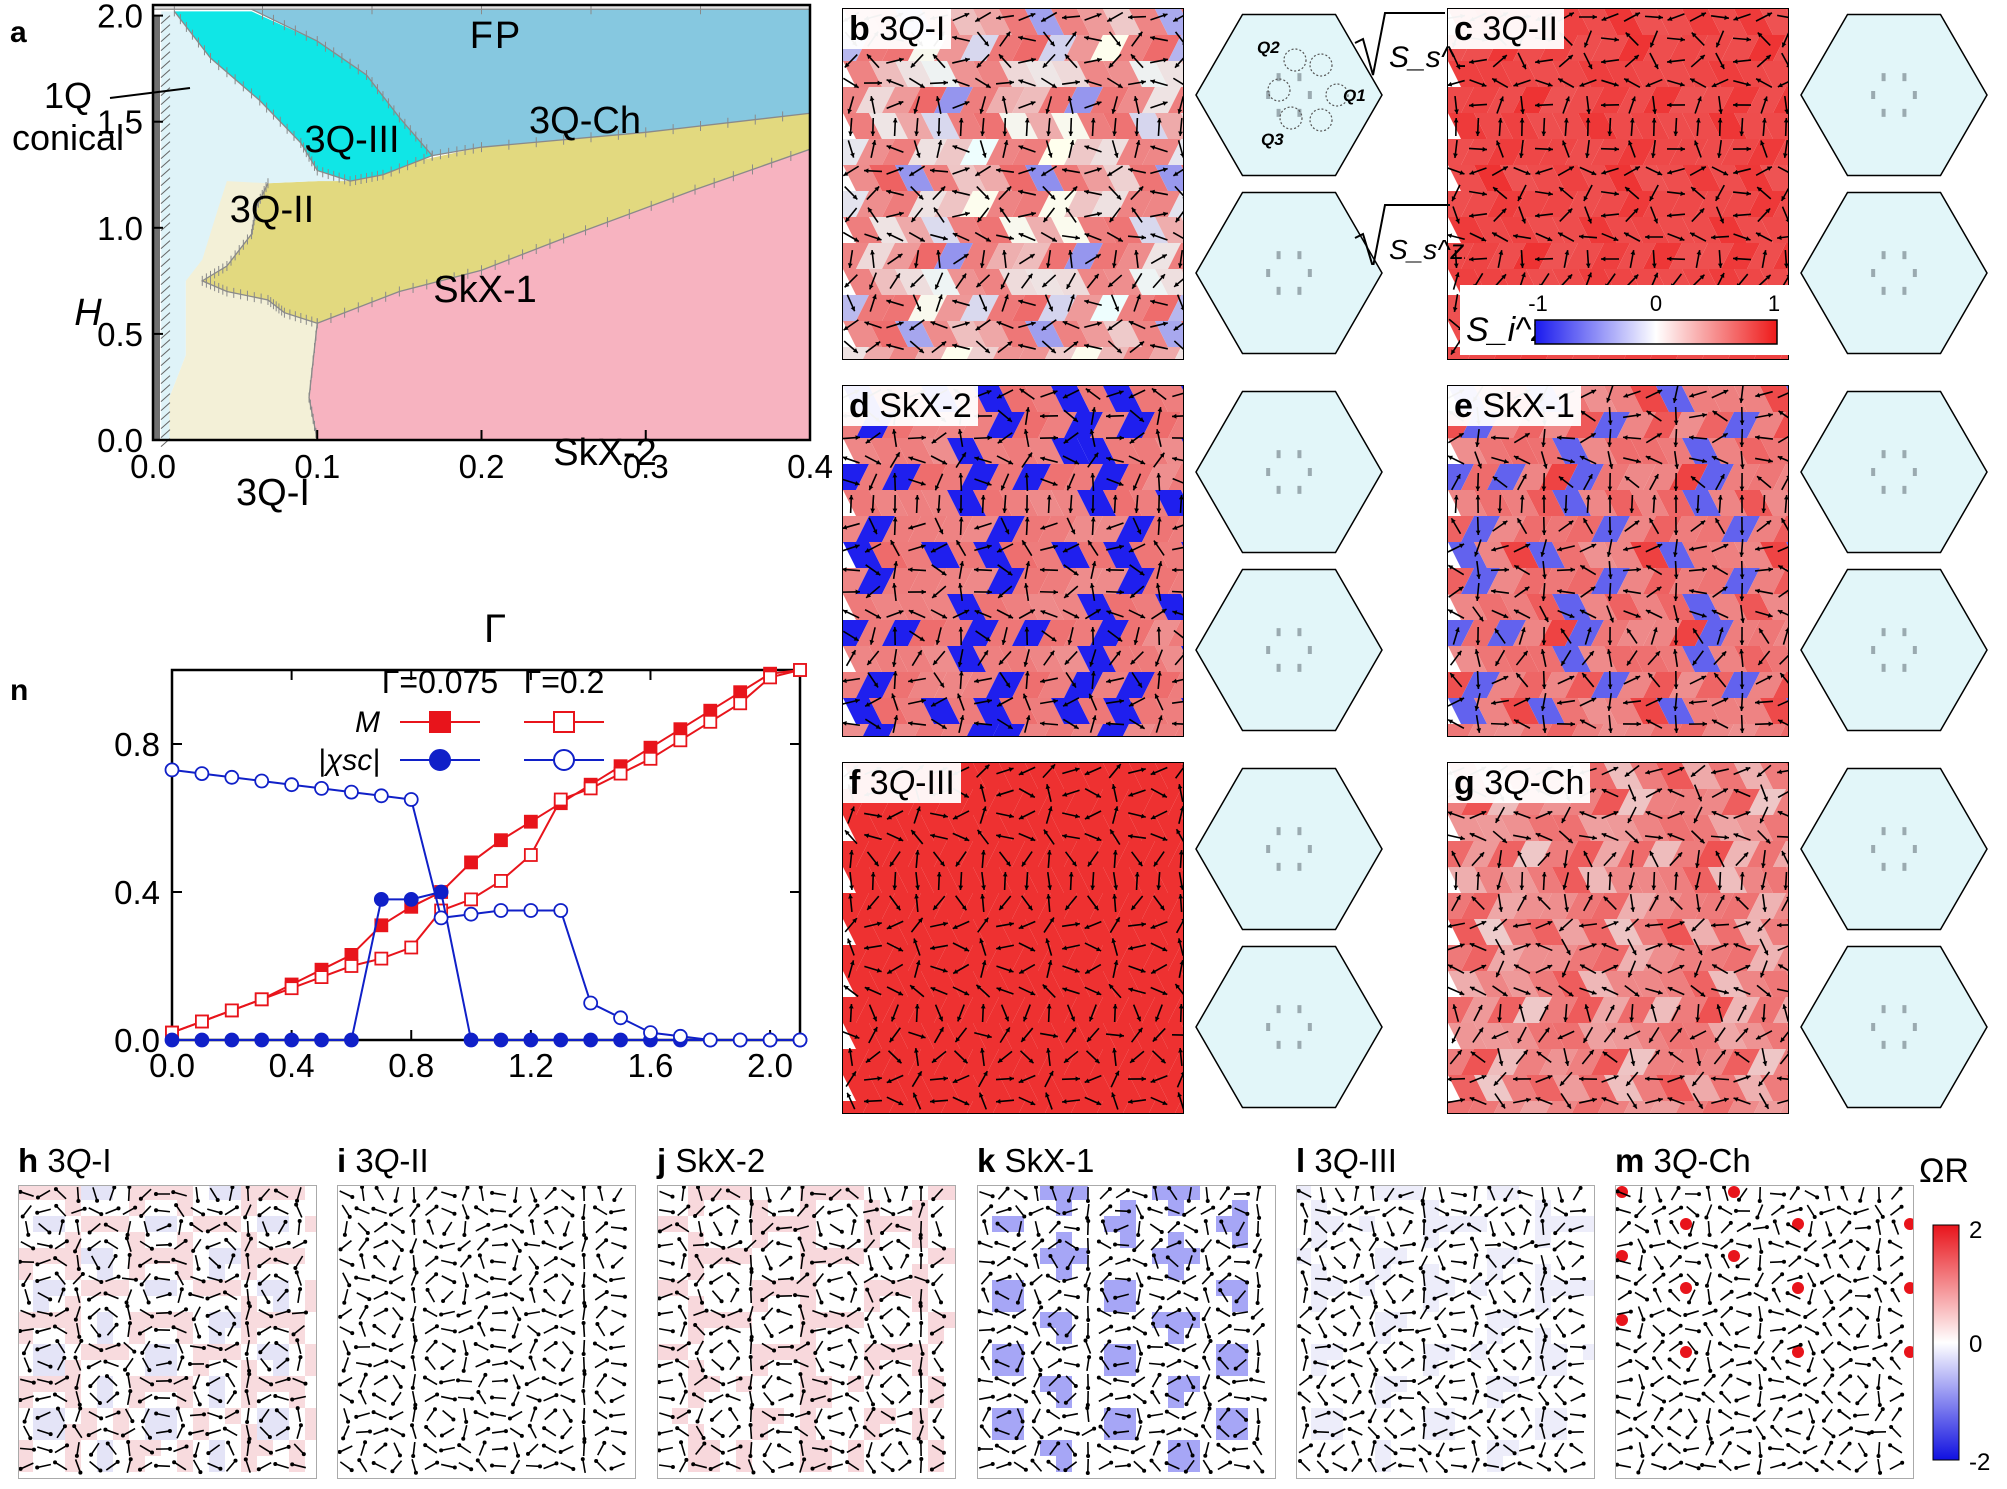 This screenshot has height=1489, width=2007. Describe the element at coordinates (1894, 273) in the screenshot. I see `structure-factor-zz` at that location.